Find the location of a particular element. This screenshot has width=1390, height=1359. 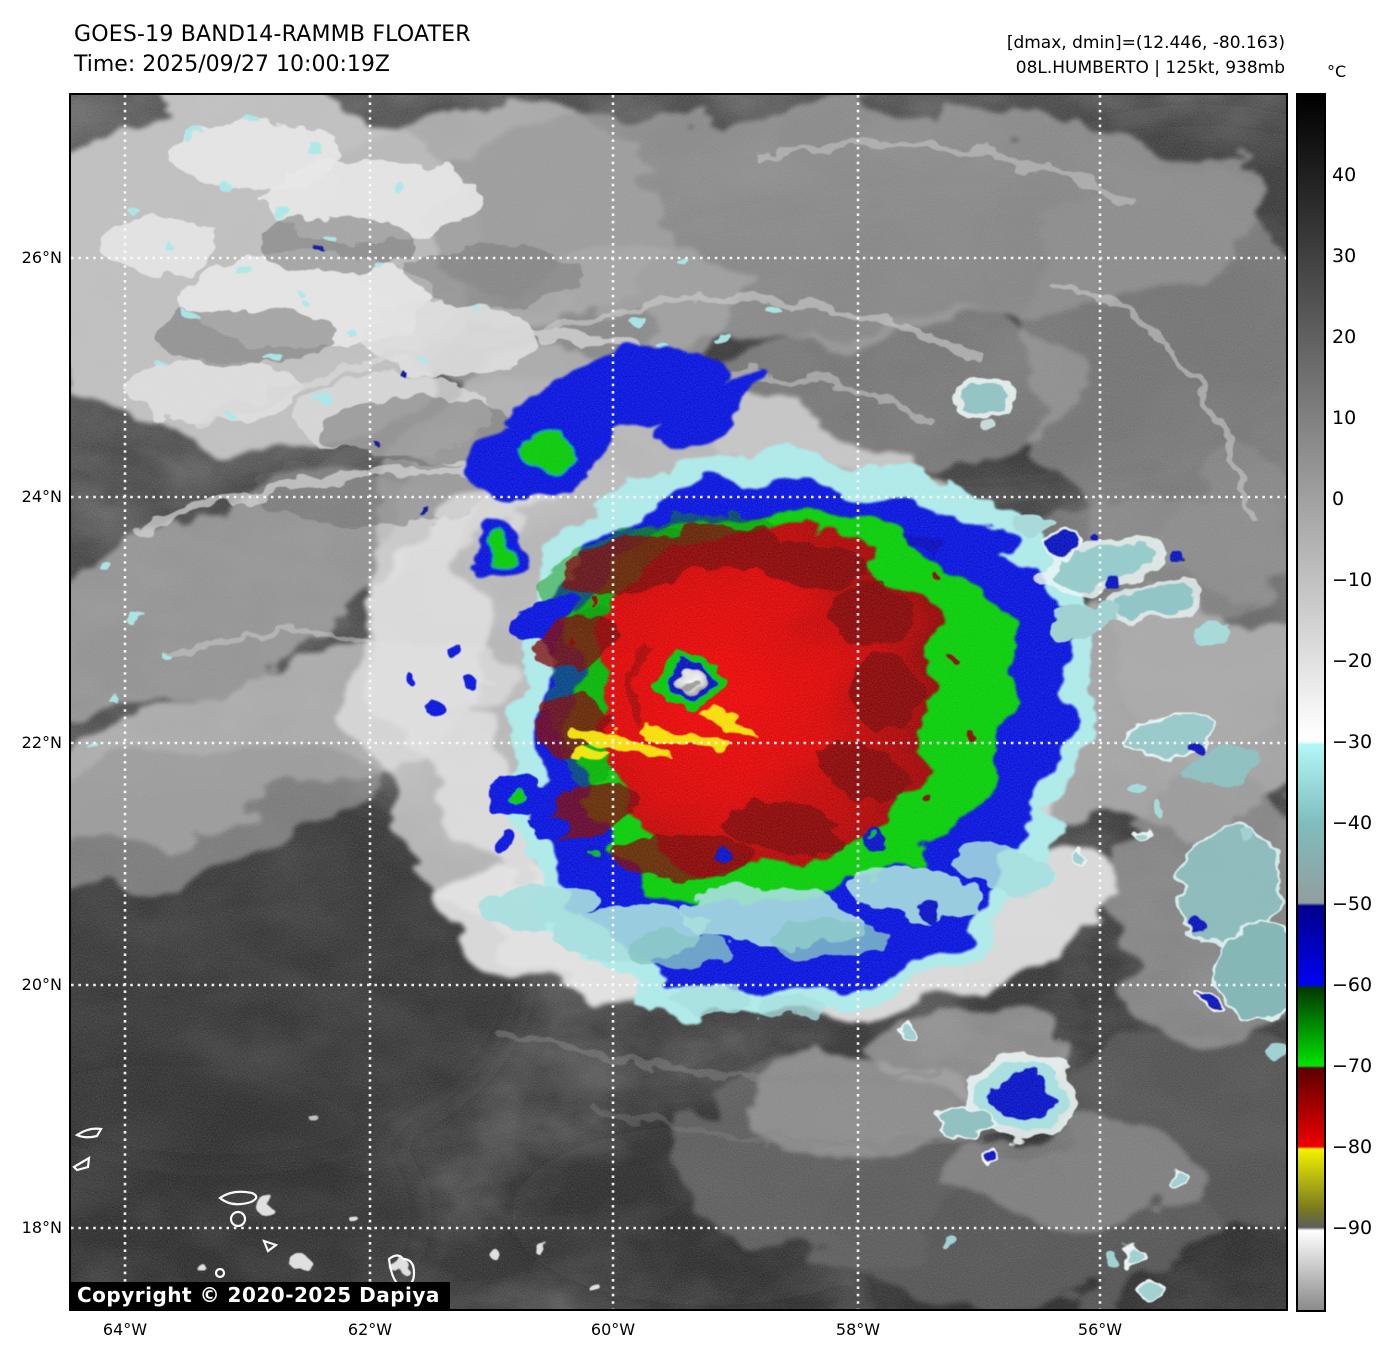

colorbar-tick-label: −40 is located at coordinates (1352, 823).